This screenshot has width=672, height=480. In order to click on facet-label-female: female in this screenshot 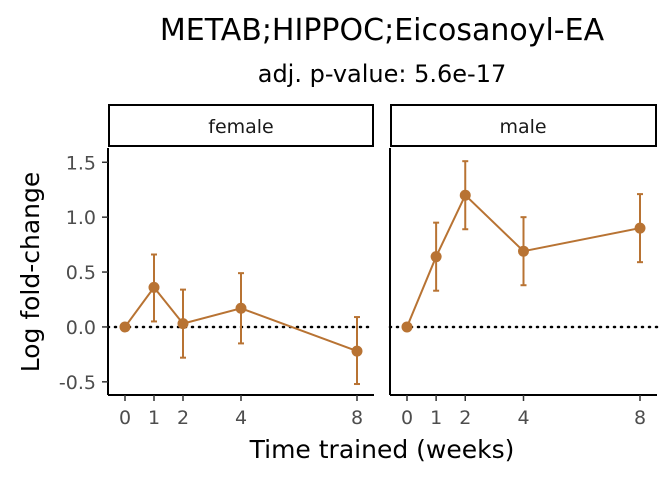, I will do `click(241, 127)`.